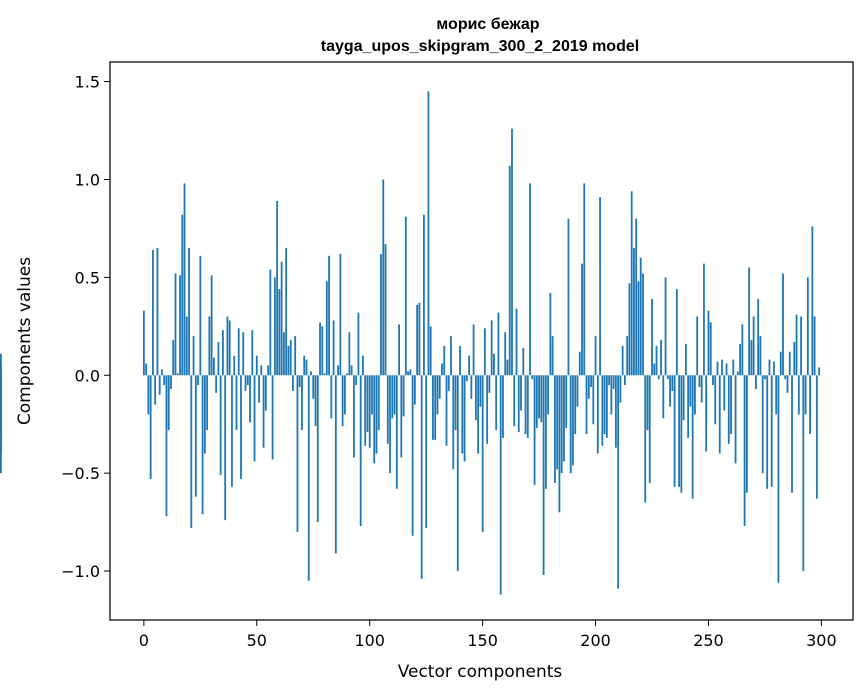  I want to click on y-axis-ticks: −1.0 −0.5 0.0 0.5 1.0 1.5, so click(85, 327).